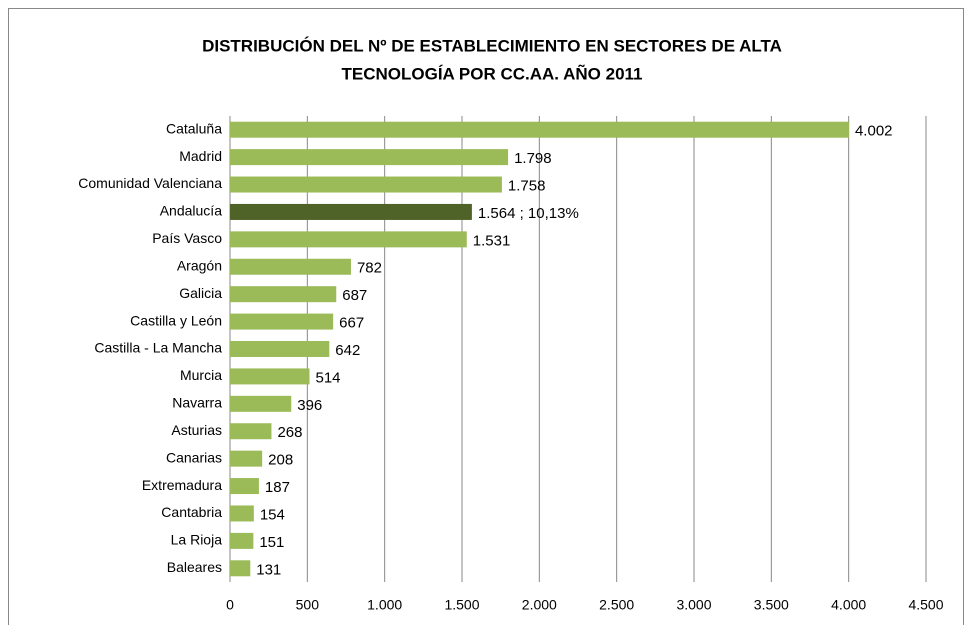  What do you see at coordinates (280, 460) in the screenshot?
I see `value-label: 208` at bounding box center [280, 460].